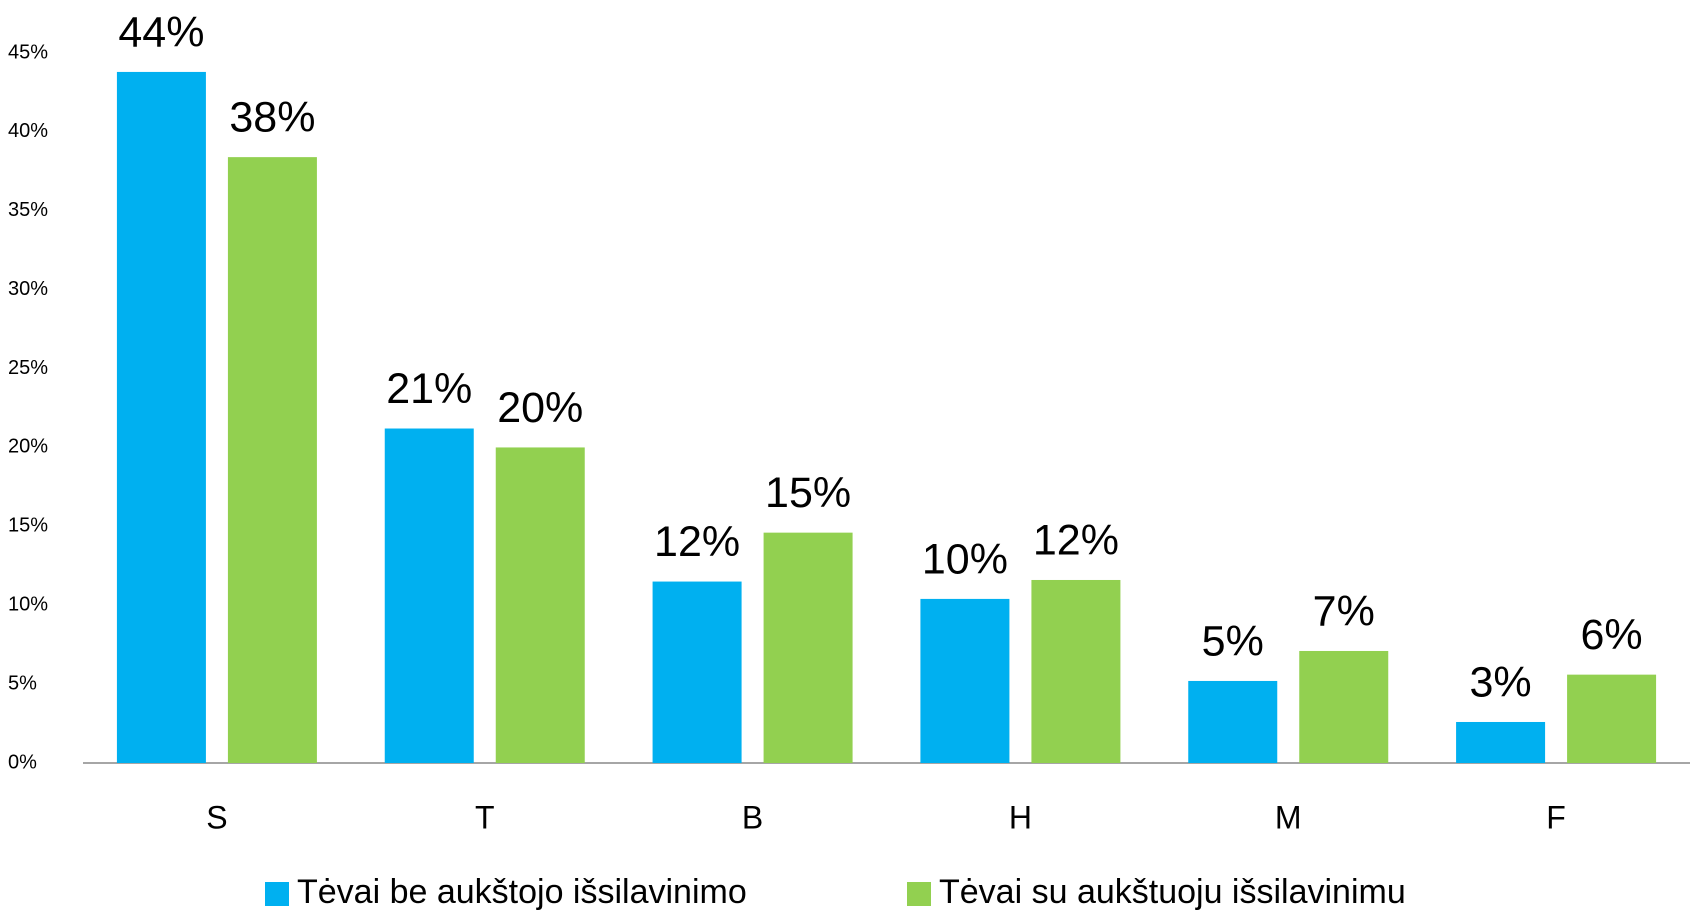 This screenshot has height=921, width=1694. What do you see at coordinates (22, 683) in the screenshot?
I see `y-tick-label: 5%` at bounding box center [22, 683].